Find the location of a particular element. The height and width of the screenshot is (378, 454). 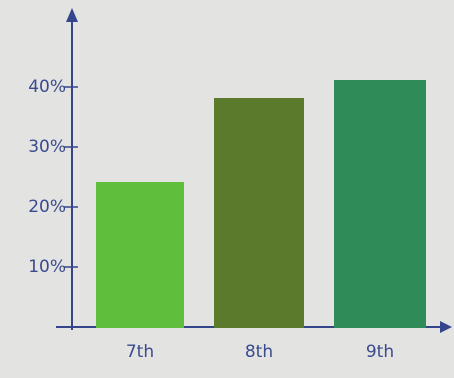

y-tick-label: 20% is located at coordinates (47, 207).